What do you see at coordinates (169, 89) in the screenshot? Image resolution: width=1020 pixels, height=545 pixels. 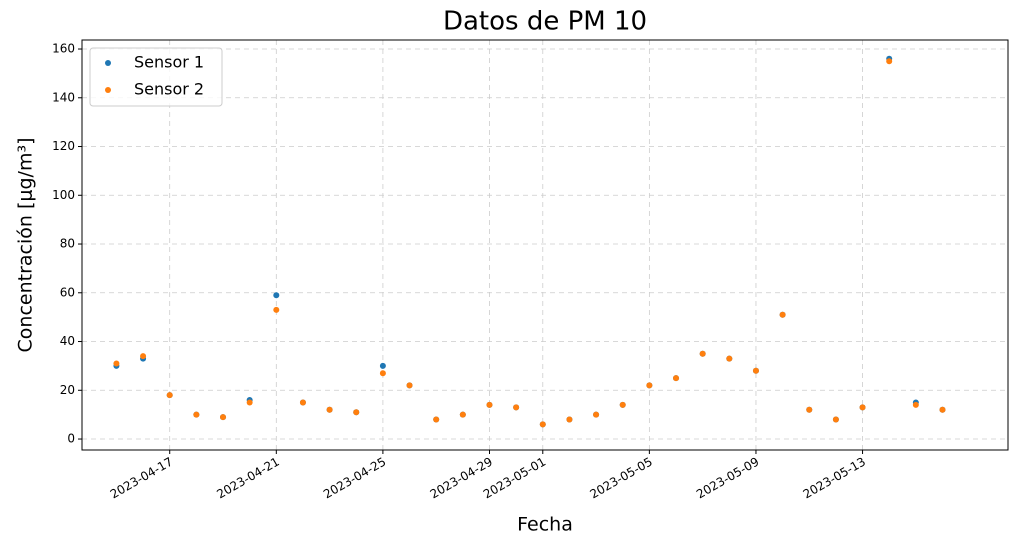 I see `legend-label: Sensor 2` at bounding box center [169, 89].